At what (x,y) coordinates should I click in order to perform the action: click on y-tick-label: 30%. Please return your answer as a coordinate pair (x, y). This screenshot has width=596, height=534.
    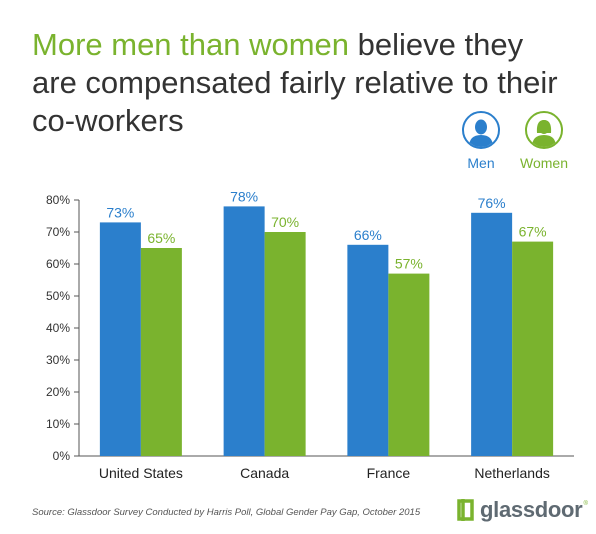
    Looking at the image, I should click on (58, 360).